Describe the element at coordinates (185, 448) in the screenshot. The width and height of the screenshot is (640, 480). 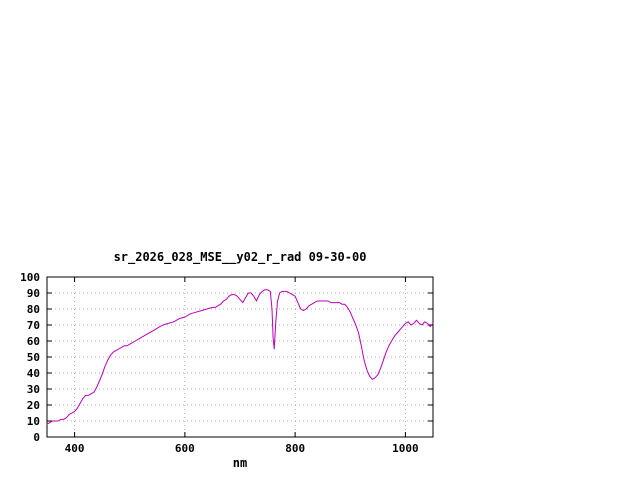
I see `x-tick-label: 600` at that location.